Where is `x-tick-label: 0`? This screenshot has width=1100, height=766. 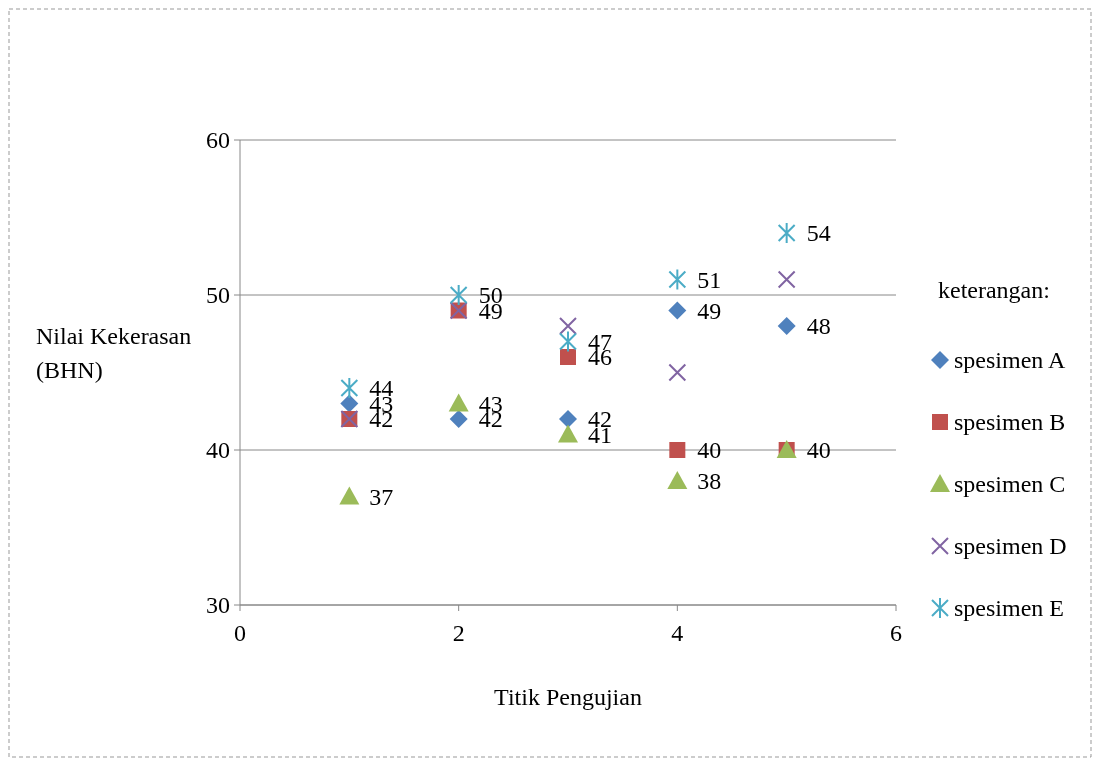 x-tick-label: 0 is located at coordinates (240, 633).